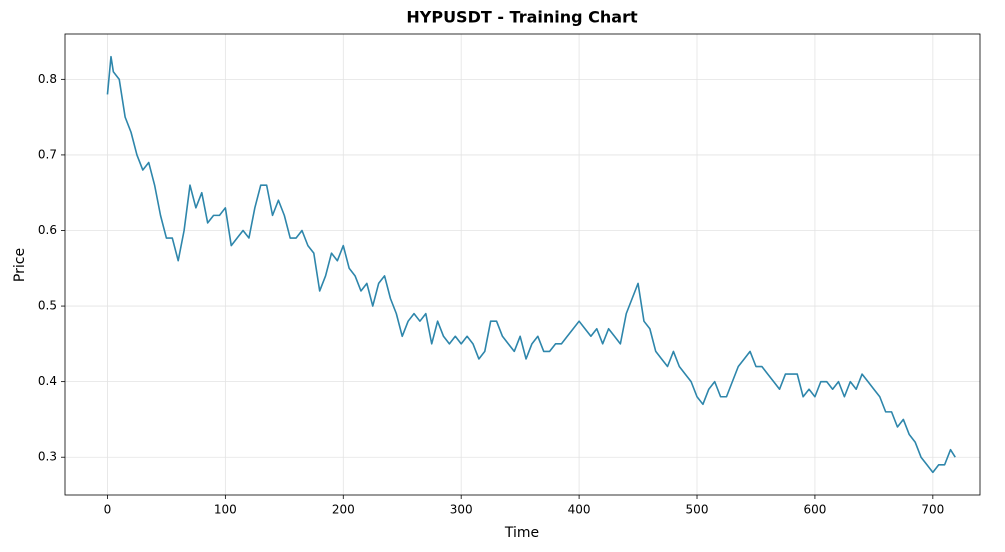  What do you see at coordinates (814, 510) in the screenshot?
I see `x-tick-label: 600` at bounding box center [814, 510].